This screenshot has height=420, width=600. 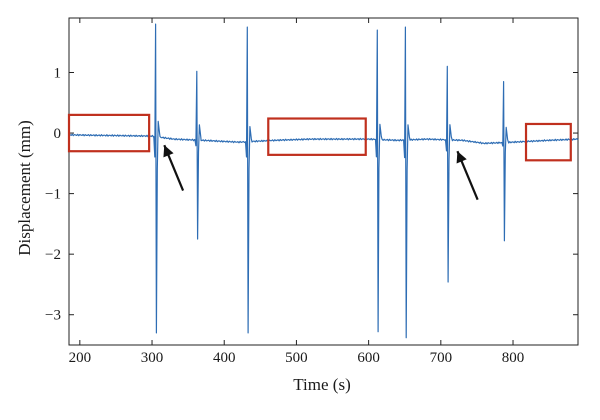 I want to click on y-tick-label: −3, so click(x=53, y=316).